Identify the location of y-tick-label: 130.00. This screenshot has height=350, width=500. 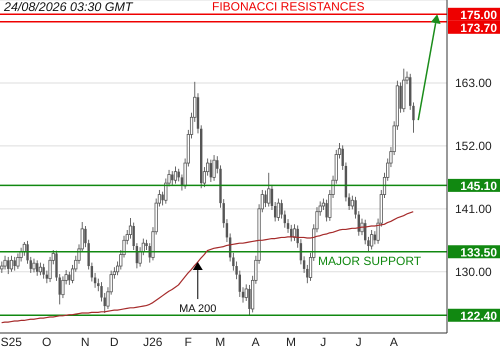
(473, 272).